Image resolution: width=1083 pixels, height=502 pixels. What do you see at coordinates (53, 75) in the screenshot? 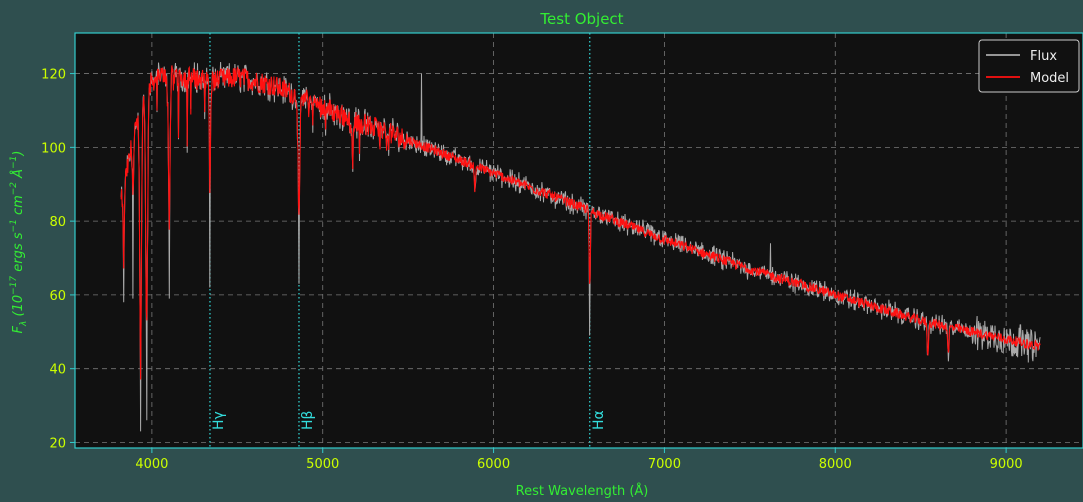
I see `y-tick-label: 120` at bounding box center [53, 75].